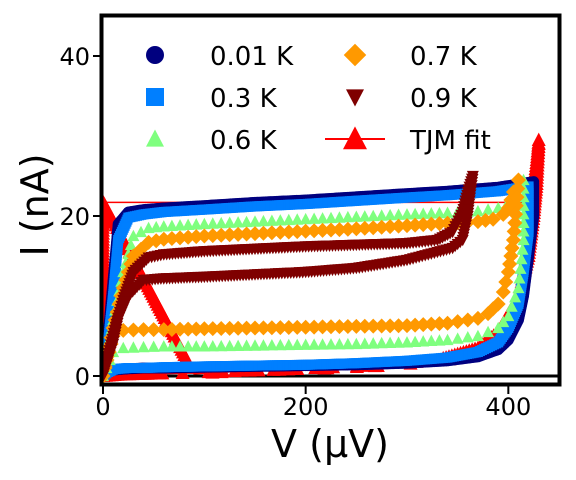 The width and height of the screenshot is (576, 480). What do you see at coordinates (244, 99) in the screenshot?
I see `legend-label: 0.3 K` at bounding box center [244, 99].